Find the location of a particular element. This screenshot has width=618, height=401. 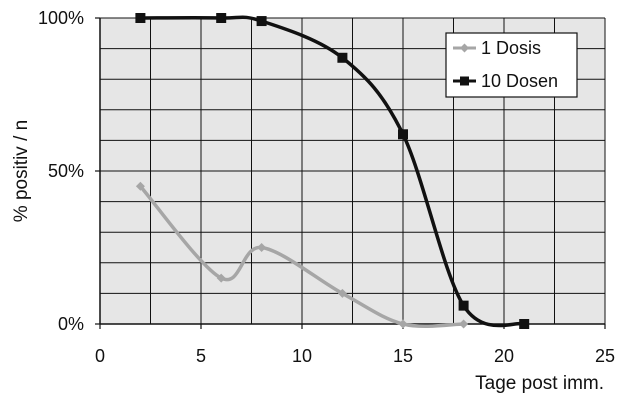

legend-marker-1-dosis is located at coordinates (464, 48).